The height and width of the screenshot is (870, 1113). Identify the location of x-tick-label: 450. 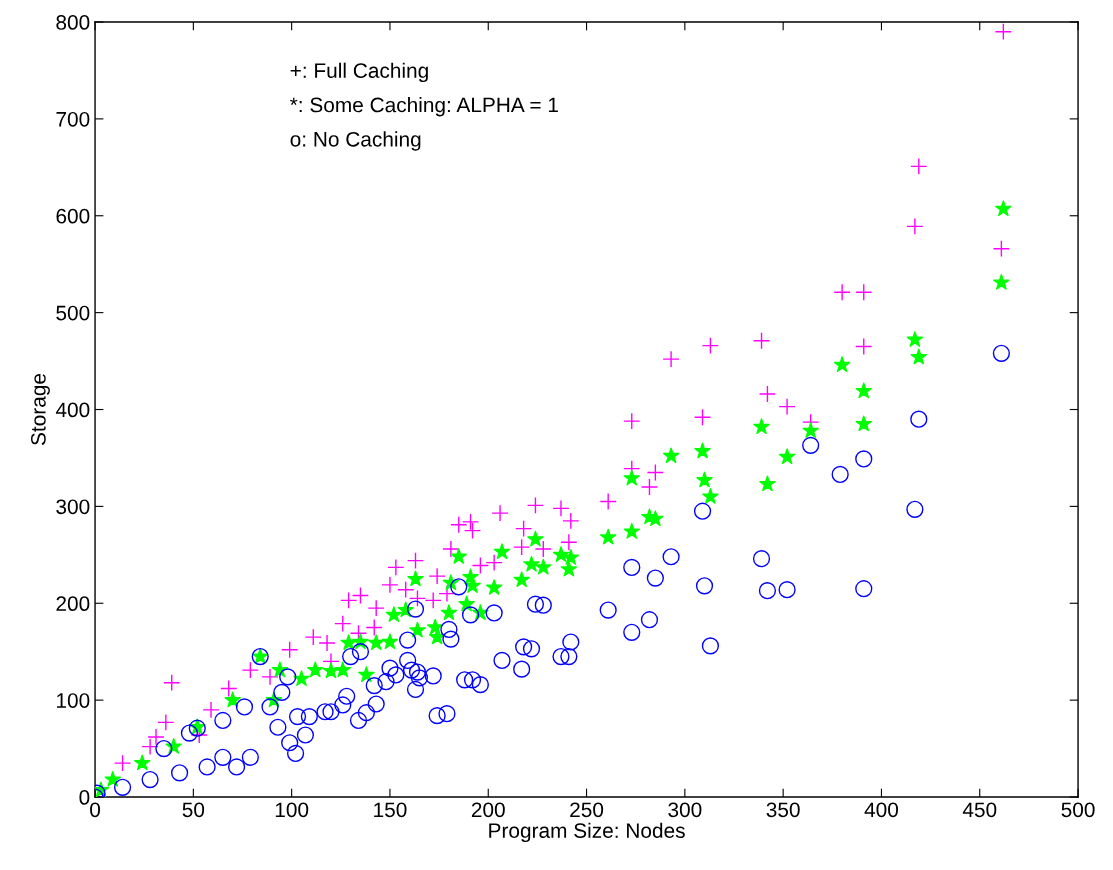
(979, 810).